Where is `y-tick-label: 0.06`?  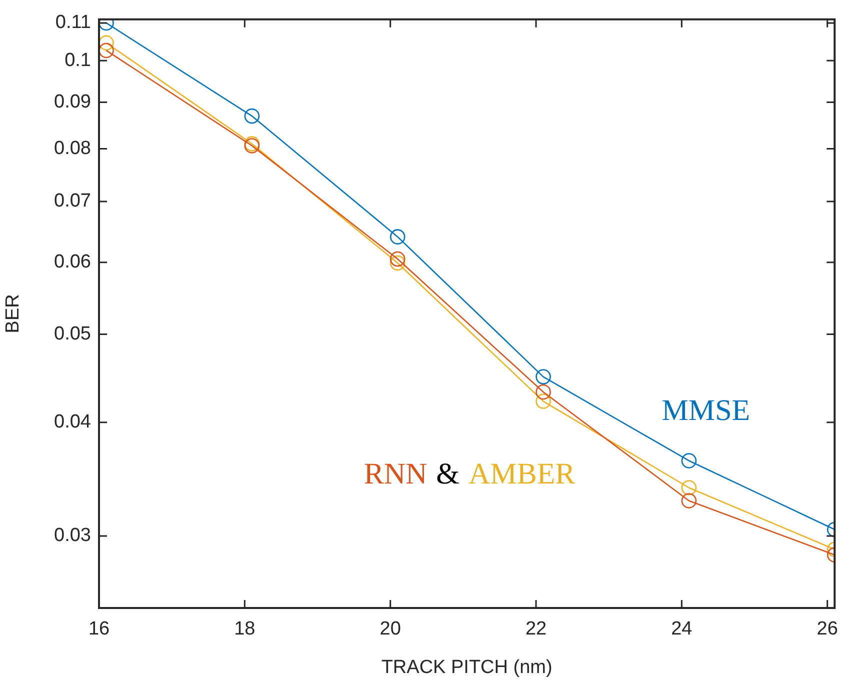
y-tick-label: 0.06 is located at coordinates (72, 262).